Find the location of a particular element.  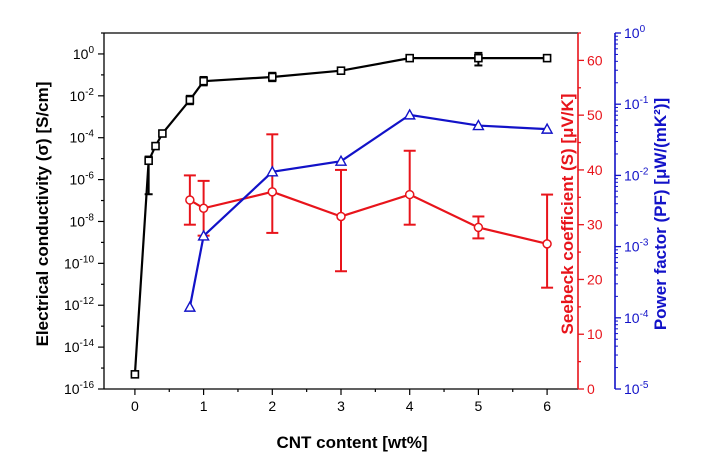

left-tick-label: 10⁻⁶ is located at coordinates (82, 179).